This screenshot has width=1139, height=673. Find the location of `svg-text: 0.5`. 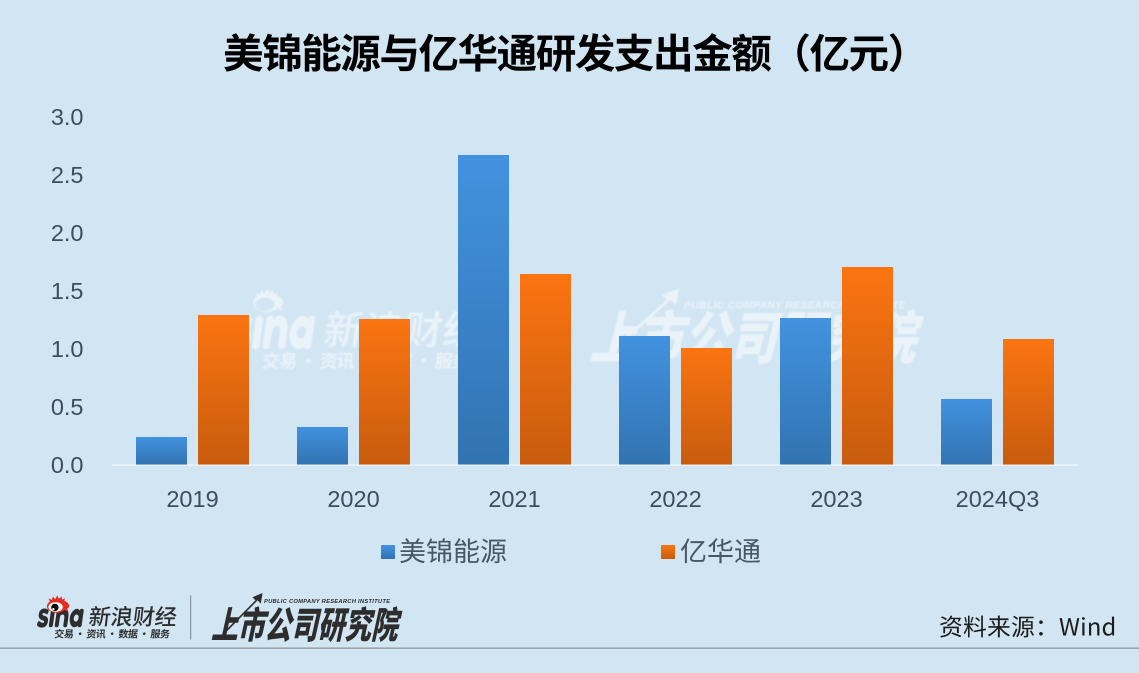

svg-text: 0.5 is located at coordinates (67, 407).